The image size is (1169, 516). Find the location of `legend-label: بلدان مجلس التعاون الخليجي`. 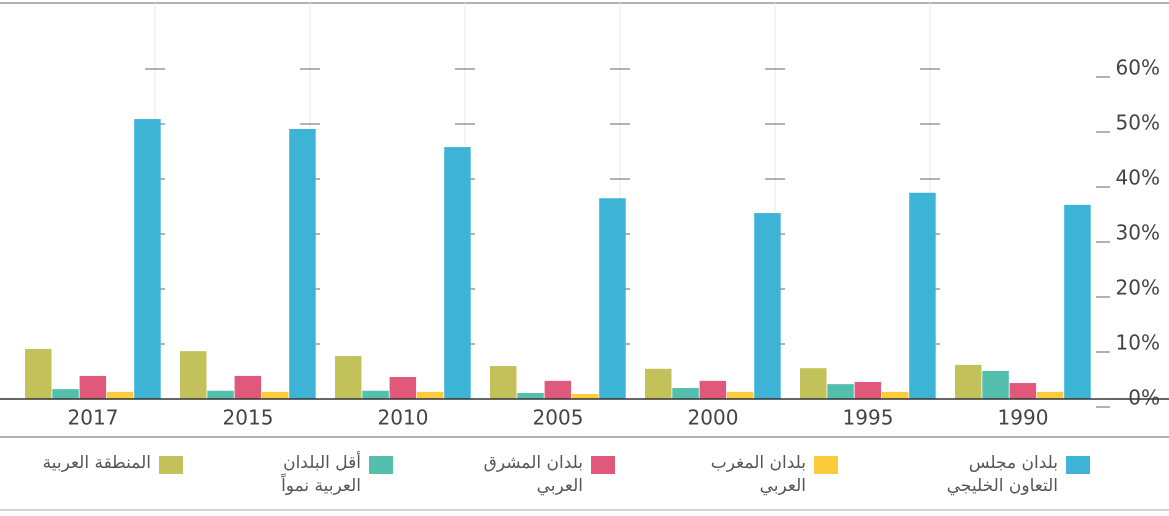

legend-label: بلدان مجلس التعاون الخليجي is located at coordinates (1002, 474).